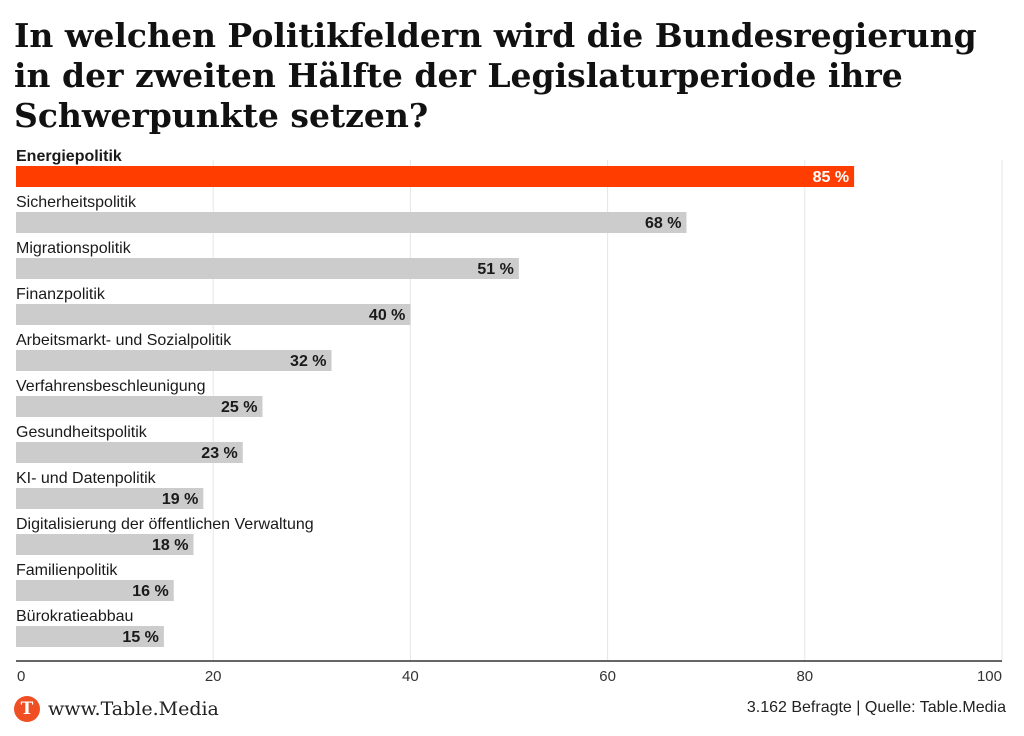  What do you see at coordinates (61, 294) in the screenshot?
I see `category-label: Finanzpolitik` at bounding box center [61, 294].